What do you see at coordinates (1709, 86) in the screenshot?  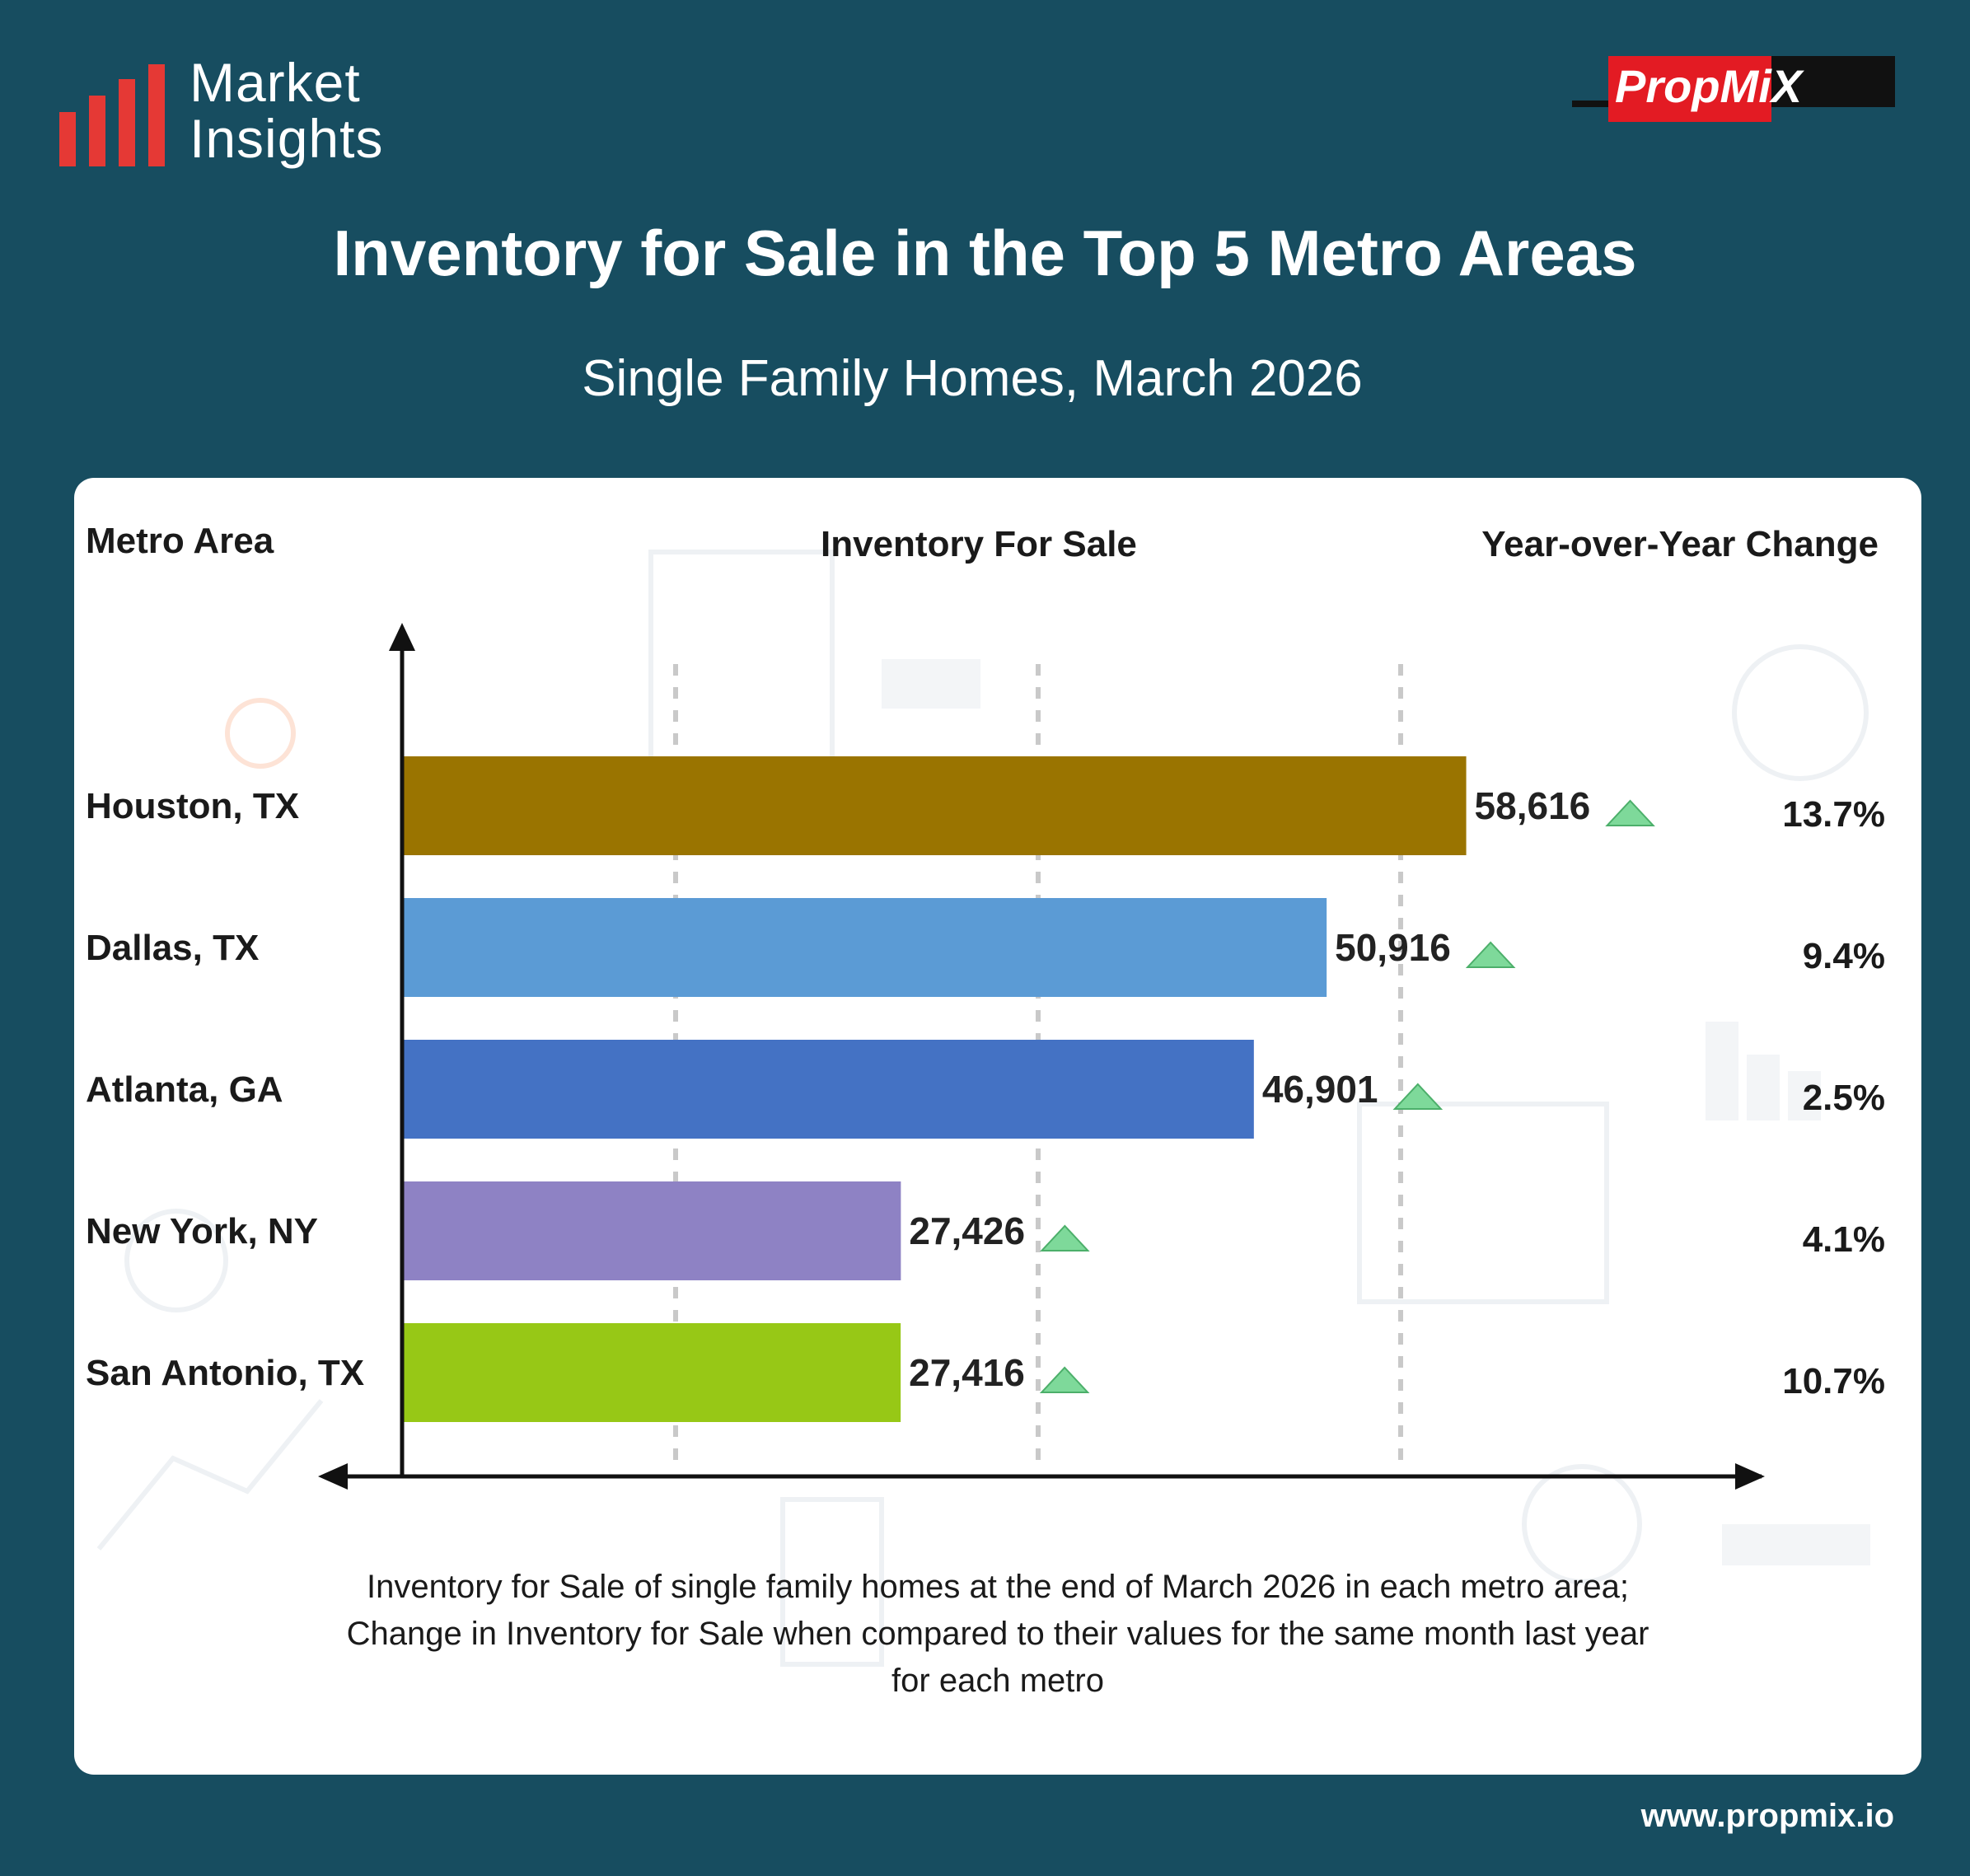 I see `propmix-logo-text: PropMiX` at bounding box center [1709, 86].